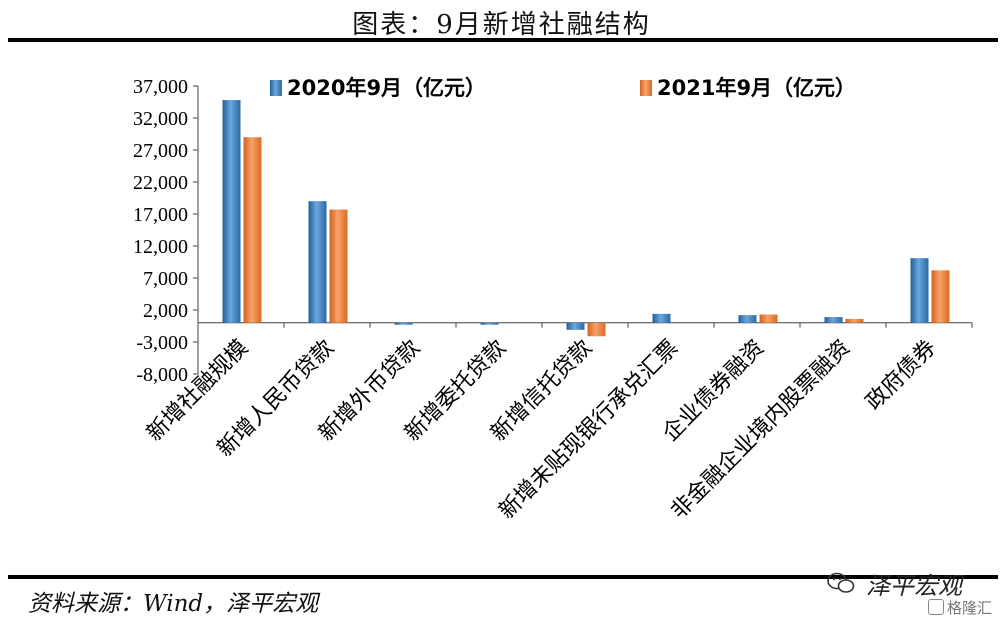 This screenshot has height=620, width=1003. Describe the element at coordinates (162, 343) in the screenshot. I see `y-tick-label: -3,000` at that location.